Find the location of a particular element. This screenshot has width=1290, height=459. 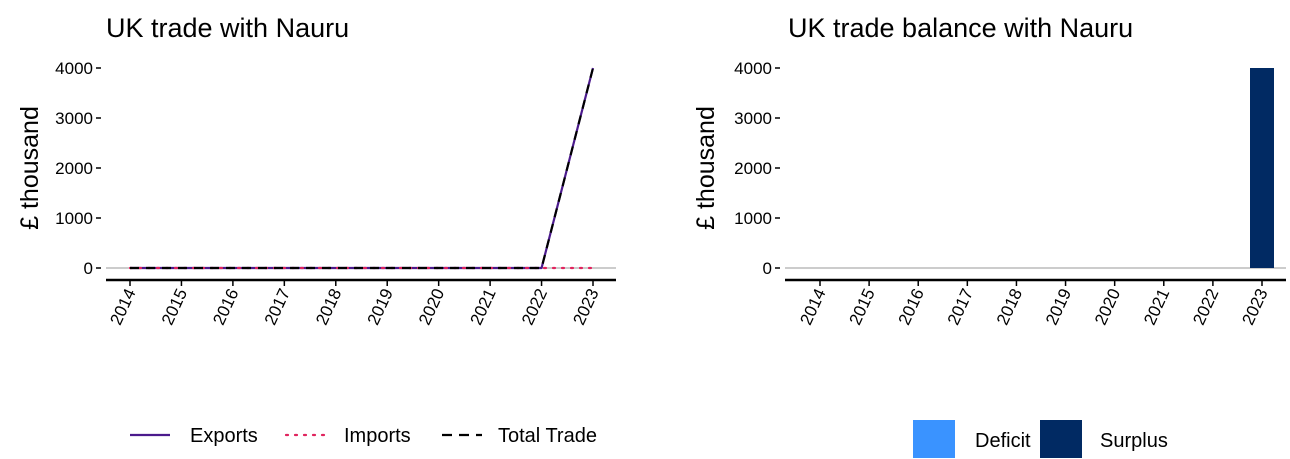

legend-swatch-deficit is located at coordinates (934, 439).